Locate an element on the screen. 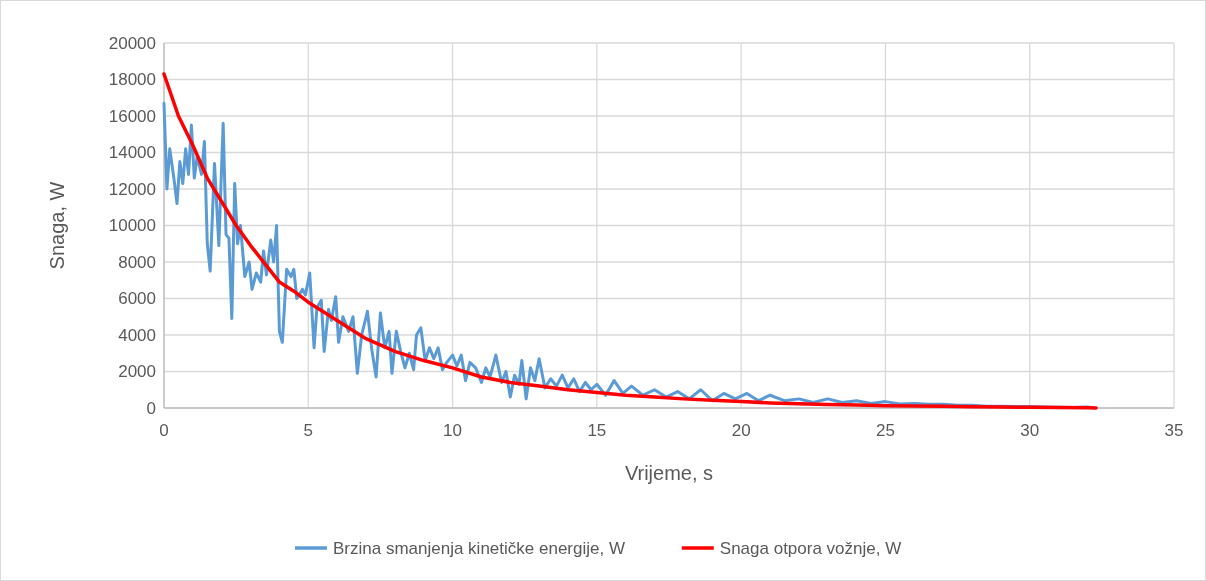  x-tick-label: 5 is located at coordinates (308, 430).